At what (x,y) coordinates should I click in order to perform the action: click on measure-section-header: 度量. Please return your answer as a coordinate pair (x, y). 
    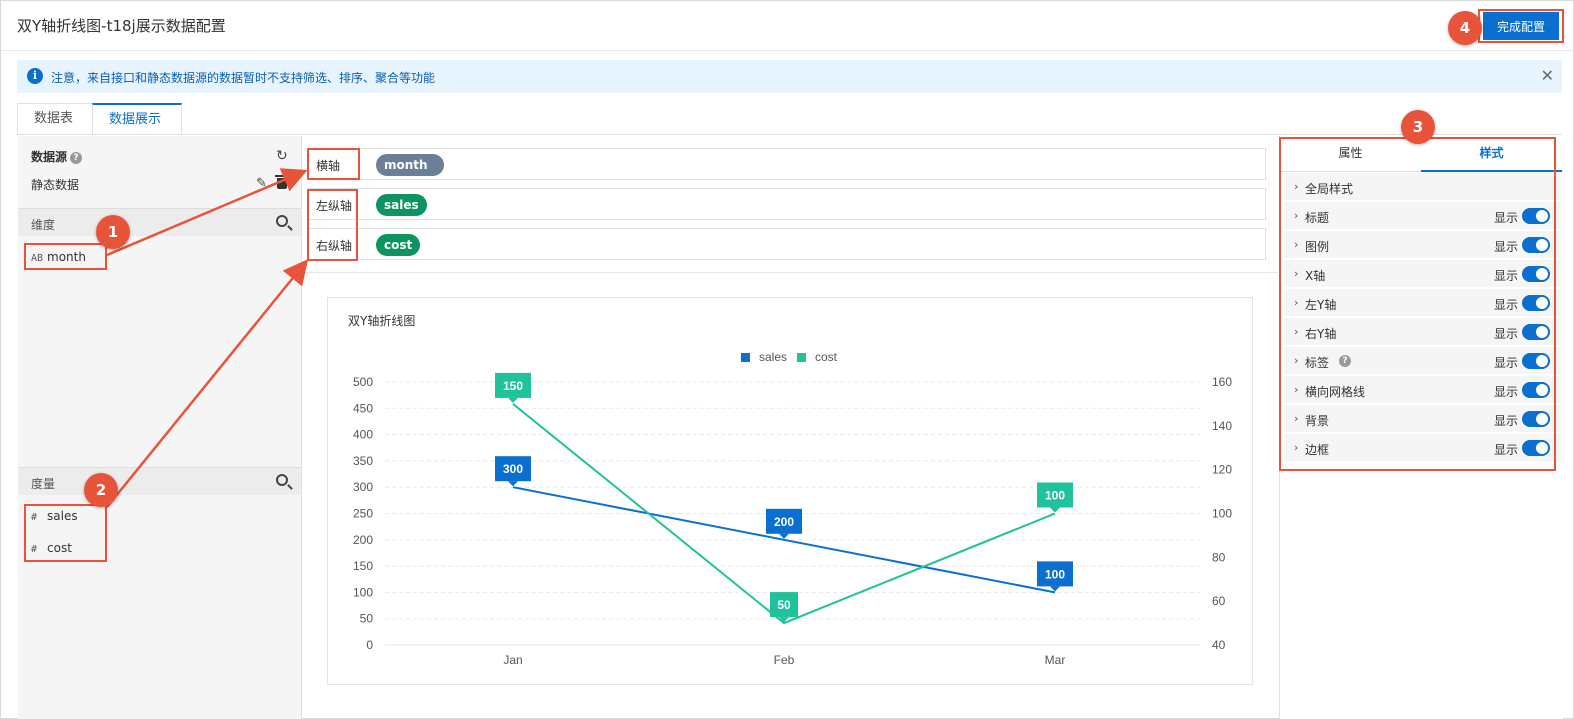
    Looking at the image, I should click on (159, 481).